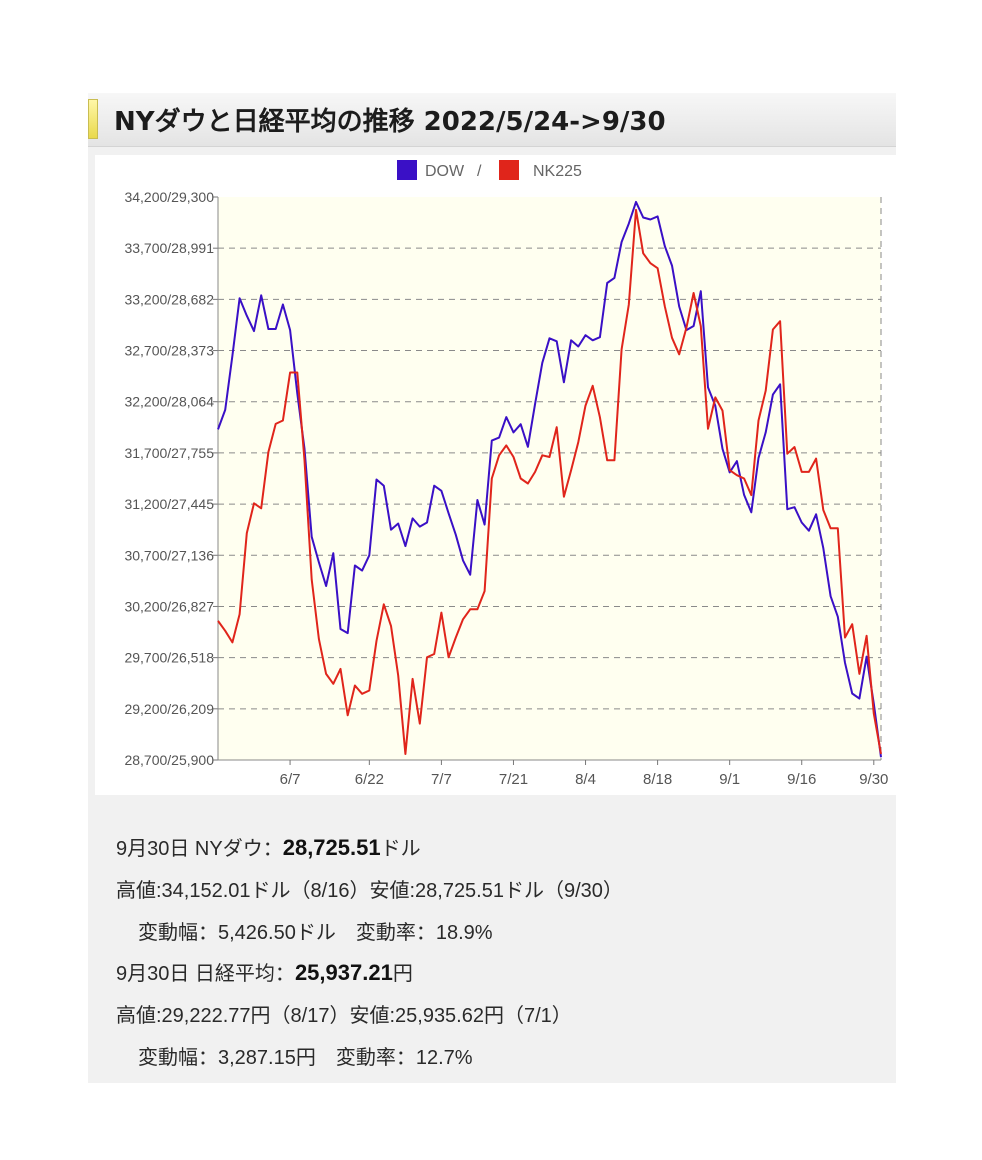 This screenshot has height=1160, width=982. Describe the element at coordinates (169, 402) in the screenshot. I see `y-tick-label: 32,200/28,064` at that location.